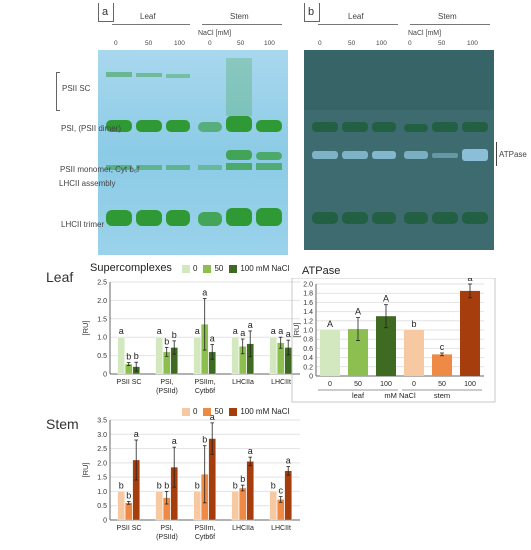 The height and width of the screenshot is (550, 531). What do you see at coordinates (308, 321) in the screenshot?
I see `y-tick-label: 1.2` at bounding box center [308, 321].